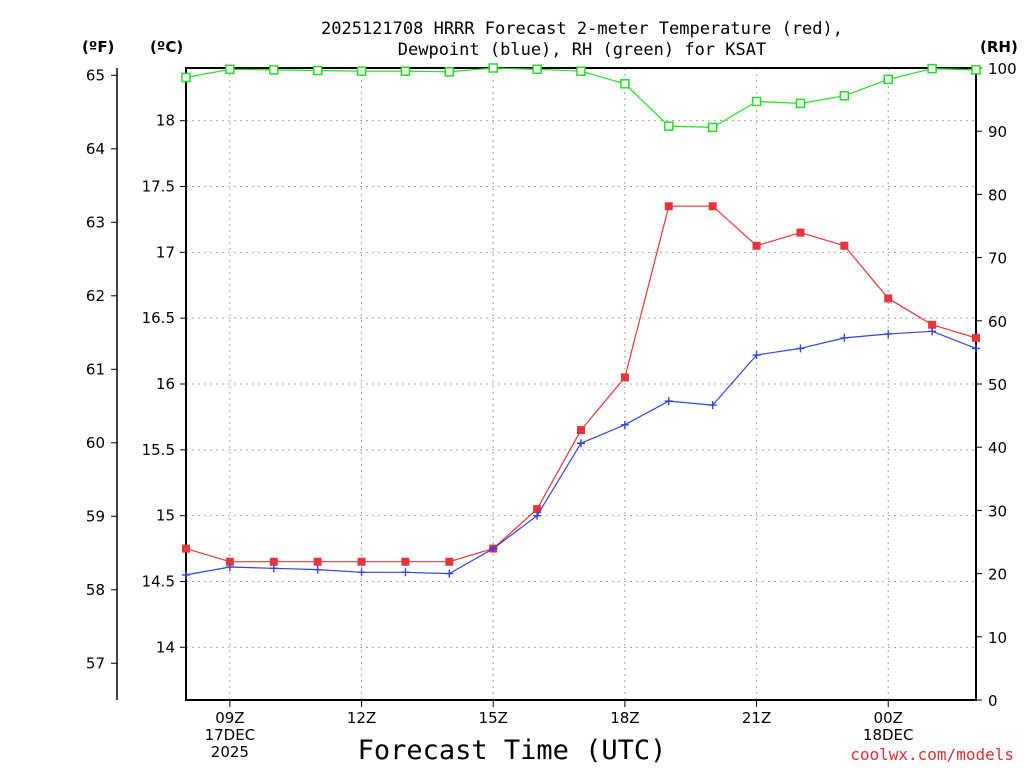  What do you see at coordinates (95, 663) in the screenshot?
I see `fahrenheit-tick-label: 57` at bounding box center [95, 663].